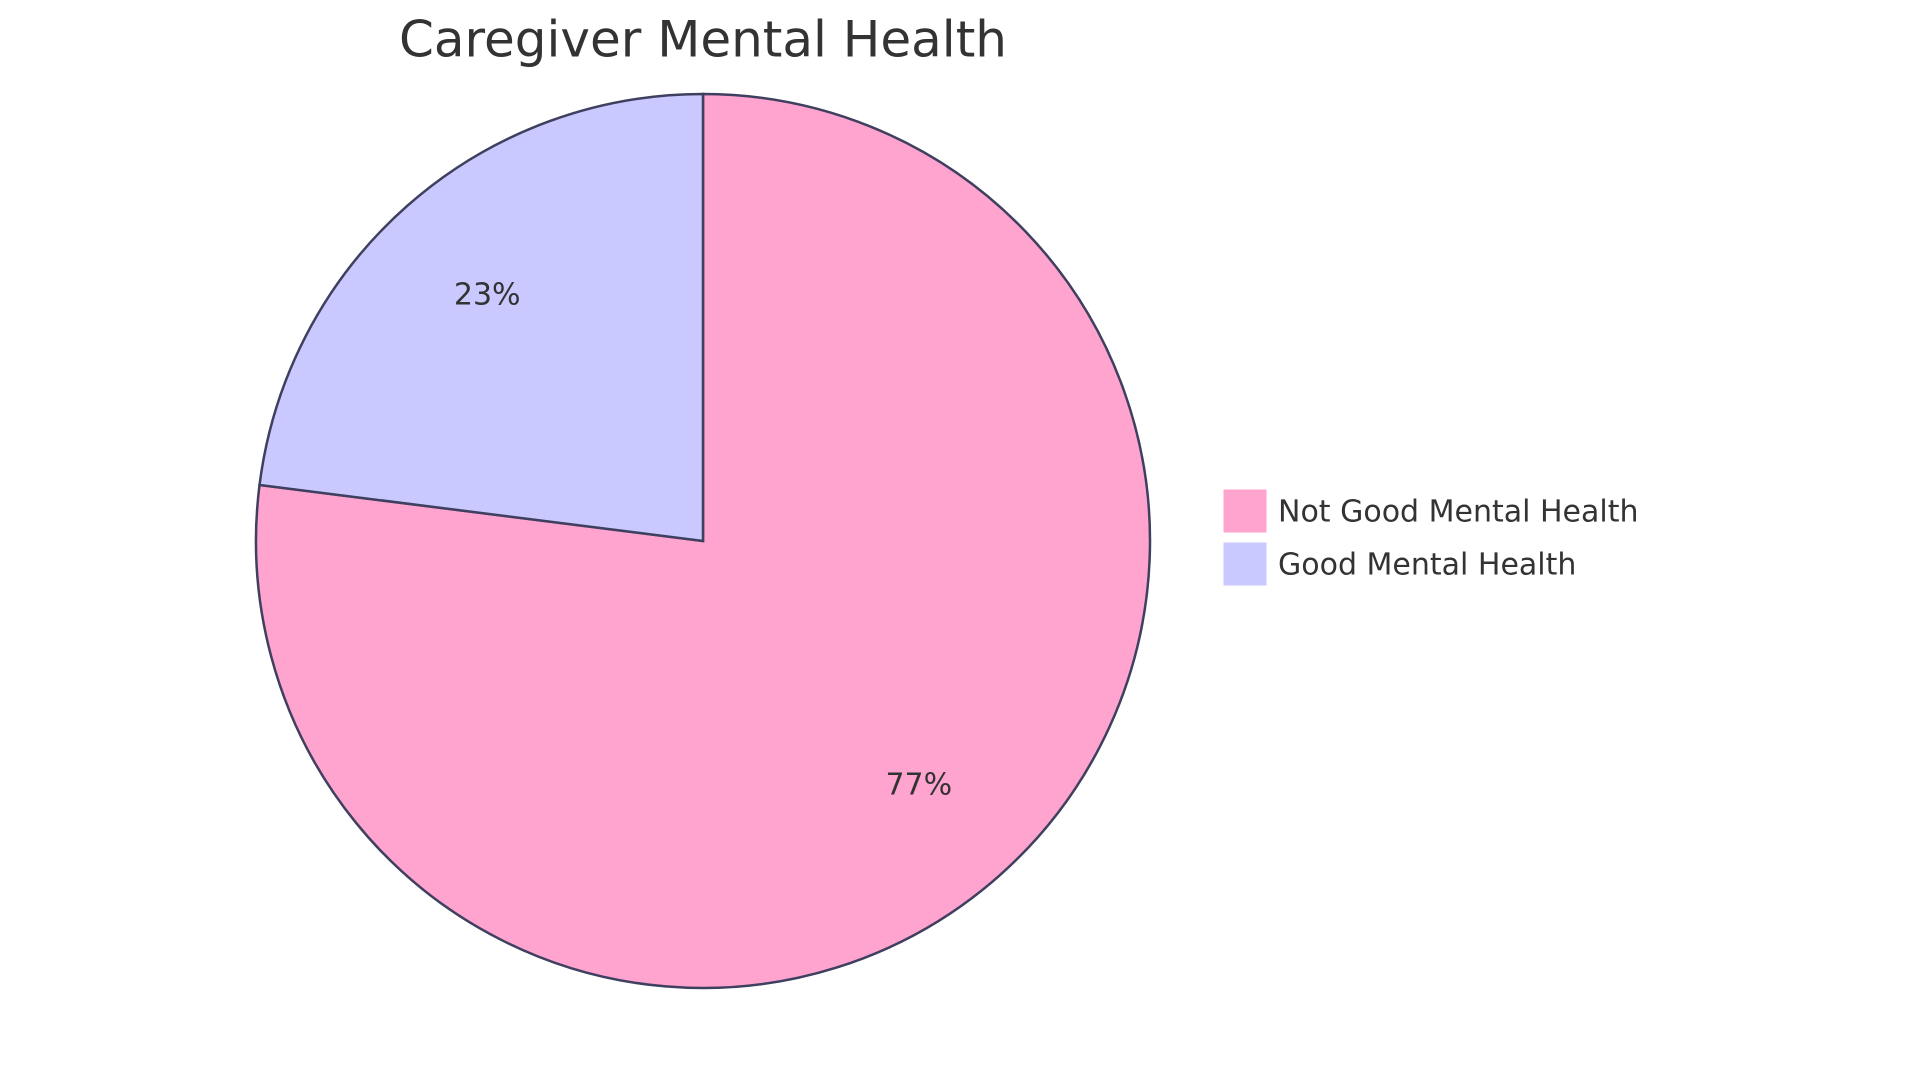 The width and height of the screenshot is (1920, 1083). What do you see at coordinates (487, 295) in the screenshot?
I see `slice-label: 23%` at bounding box center [487, 295].